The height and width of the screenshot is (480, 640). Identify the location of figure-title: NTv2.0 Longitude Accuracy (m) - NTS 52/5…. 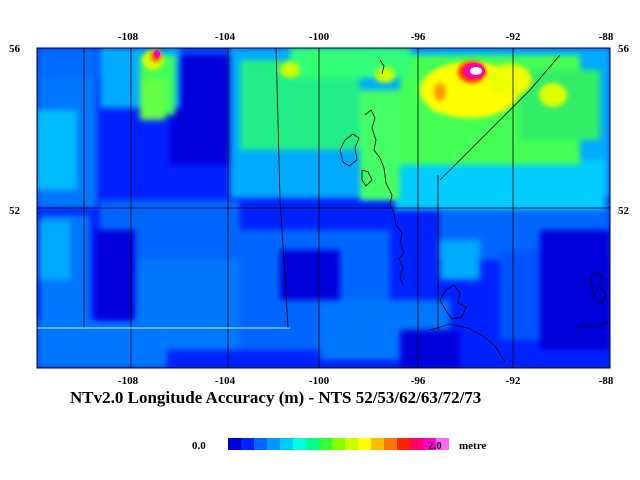
(275, 398).